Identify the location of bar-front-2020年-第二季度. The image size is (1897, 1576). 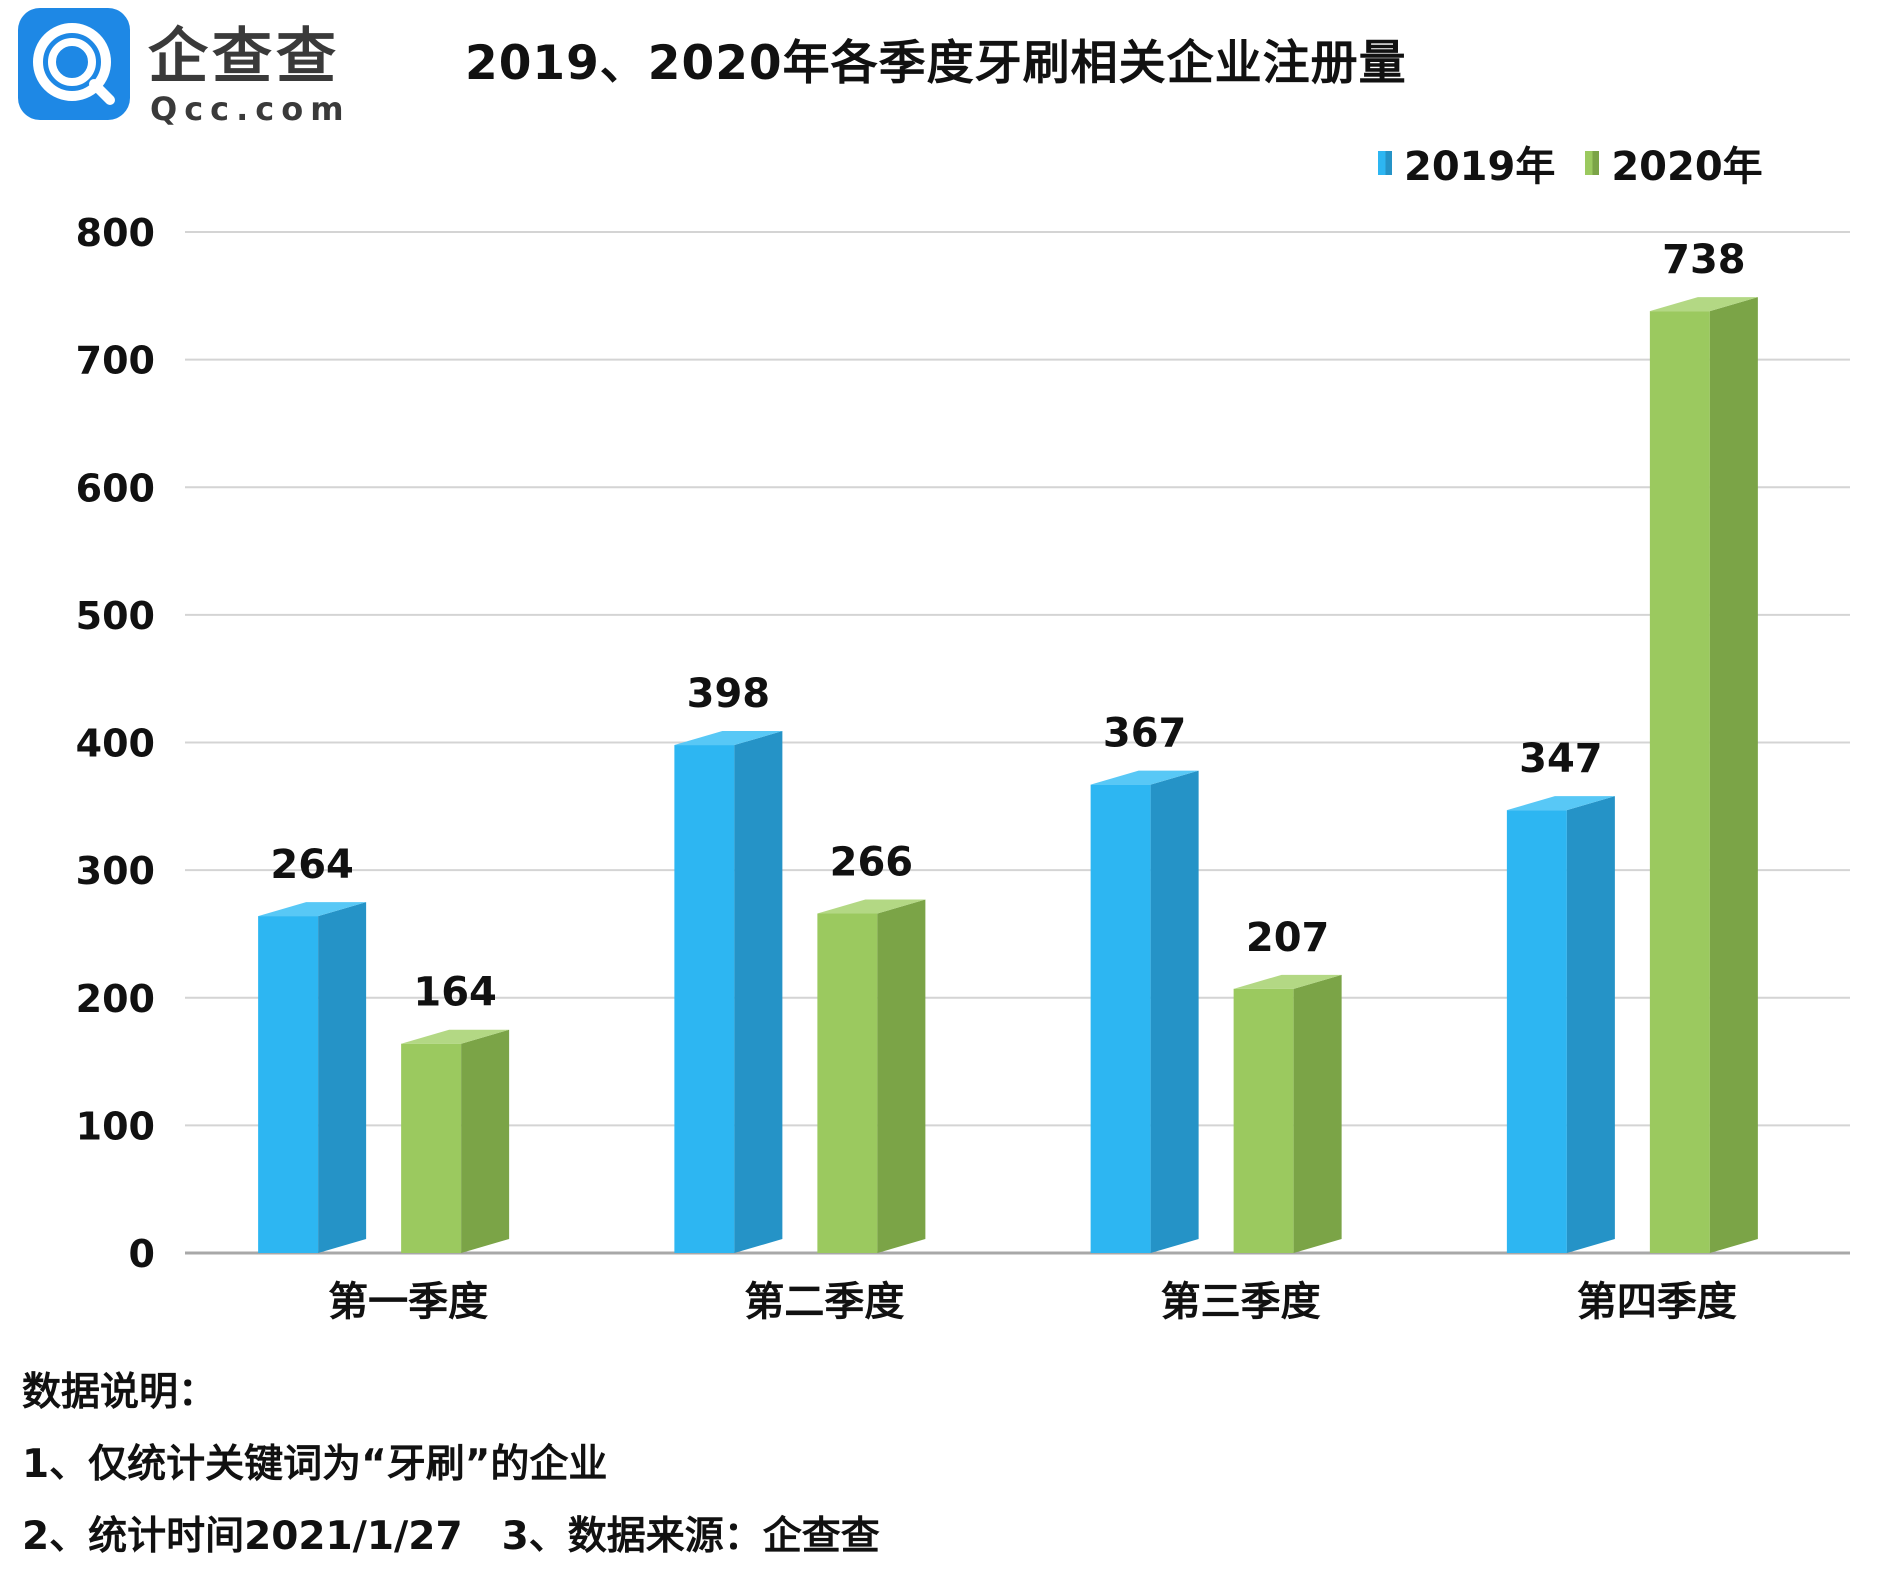
(847, 1083).